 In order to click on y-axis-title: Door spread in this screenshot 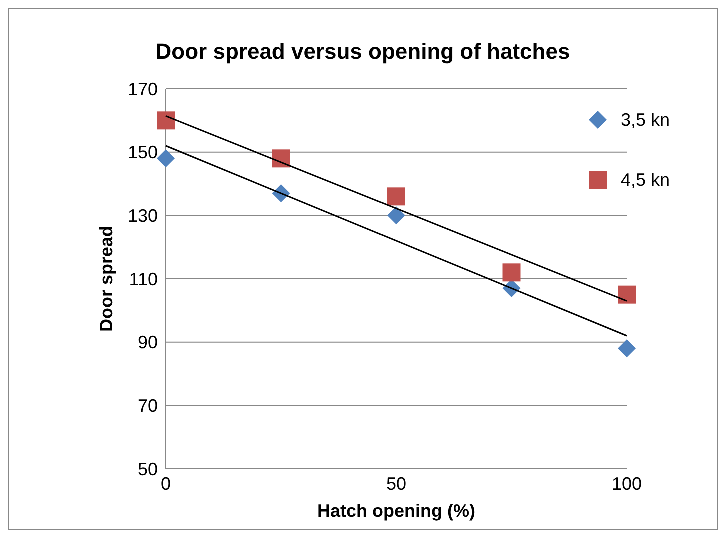, I will do `click(106, 279)`.